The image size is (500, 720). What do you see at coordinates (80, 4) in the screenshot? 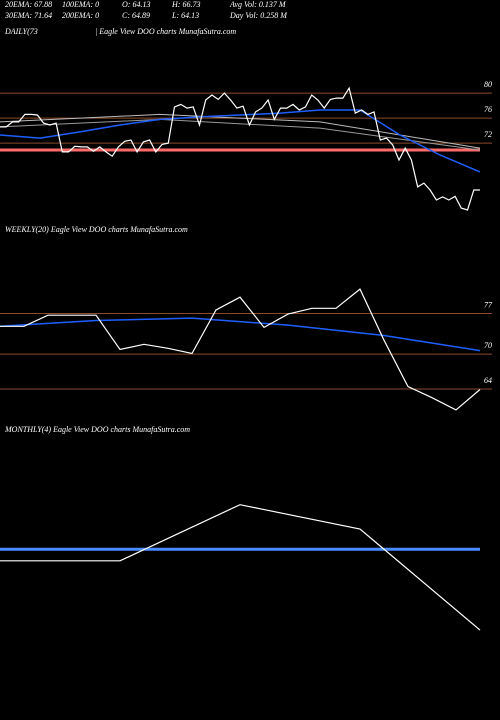
I see `header-stat: 100EMA: 0` at bounding box center [80, 4].